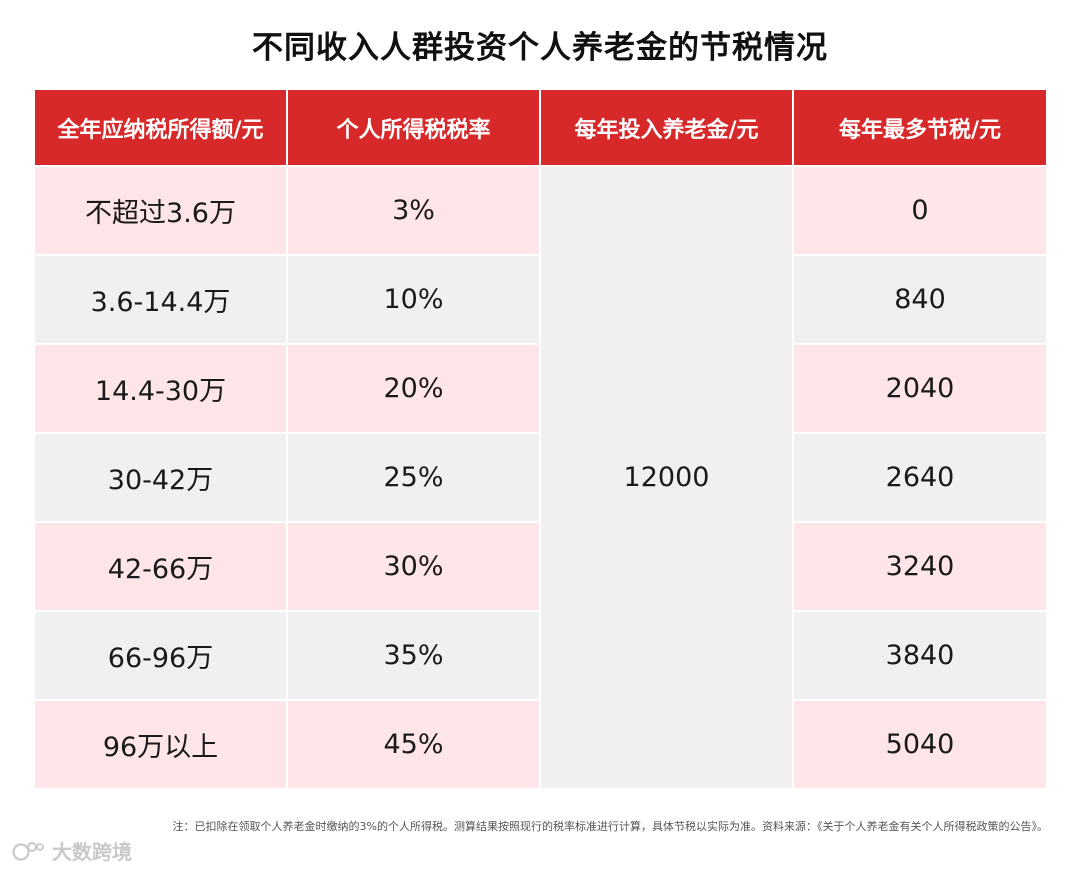 This screenshot has width=1080, height=870. What do you see at coordinates (413, 388) in the screenshot?
I see `rate-cell: 20%` at bounding box center [413, 388].